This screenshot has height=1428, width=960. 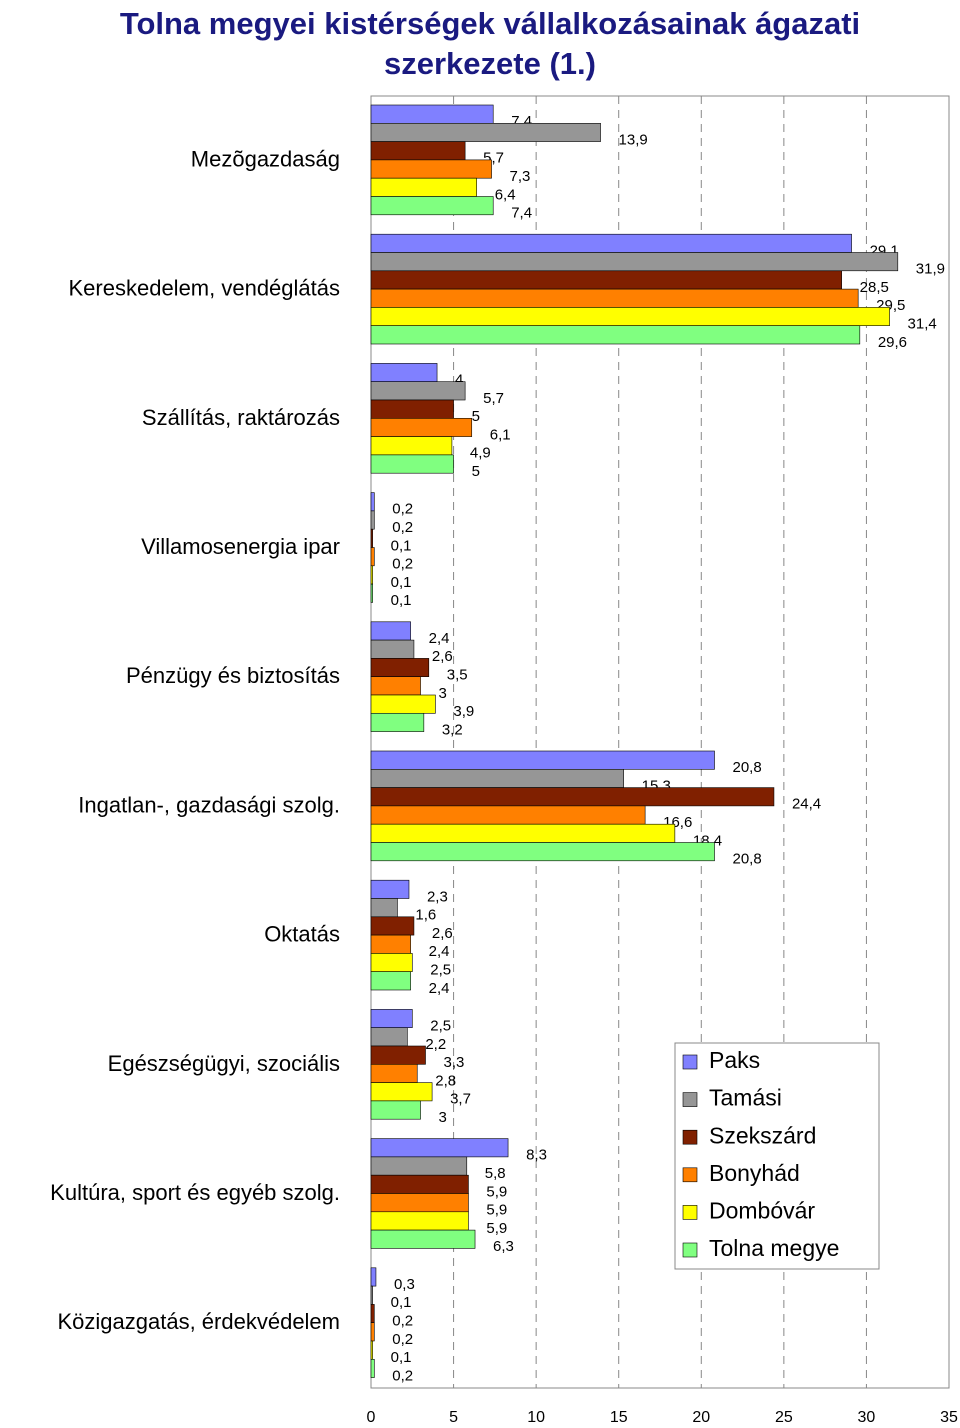 What do you see at coordinates (440, 1026) in the screenshot?
I see `value-label: 2,5` at bounding box center [440, 1026].